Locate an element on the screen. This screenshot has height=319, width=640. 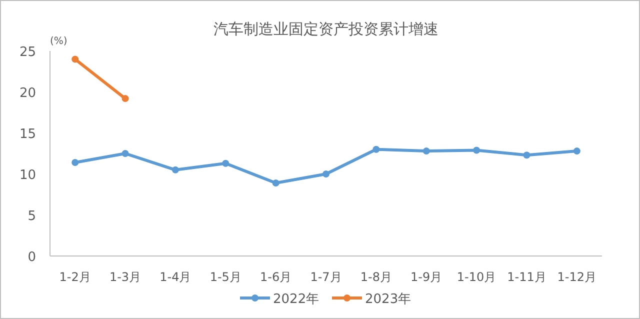
x-tick-label: 1-9月 is located at coordinates (426, 277).